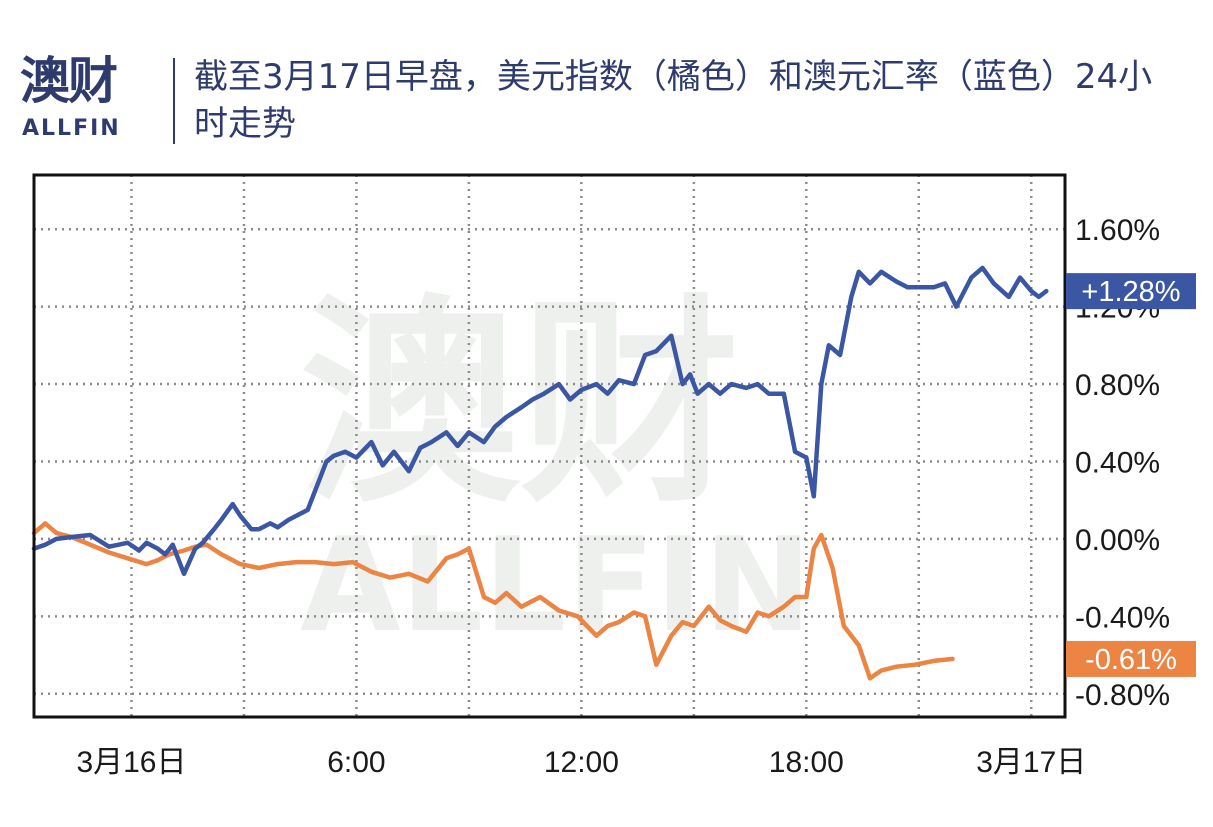 The width and height of the screenshot is (1213, 827). I want to click on x-tick-label: 18:00, so click(806, 762).